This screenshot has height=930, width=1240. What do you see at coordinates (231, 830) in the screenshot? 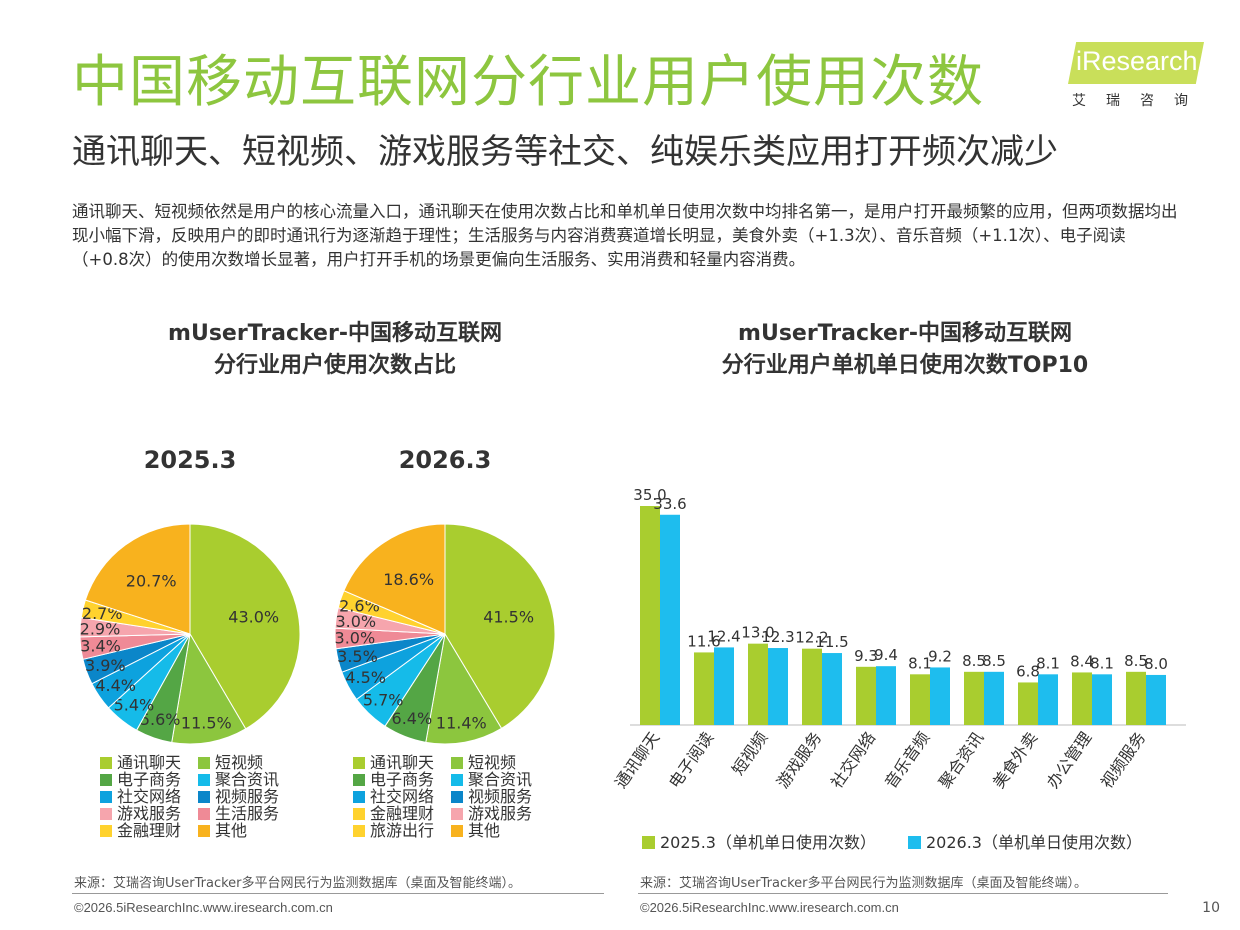
I see `legend-label: 其他` at bounding box center [231, 830].